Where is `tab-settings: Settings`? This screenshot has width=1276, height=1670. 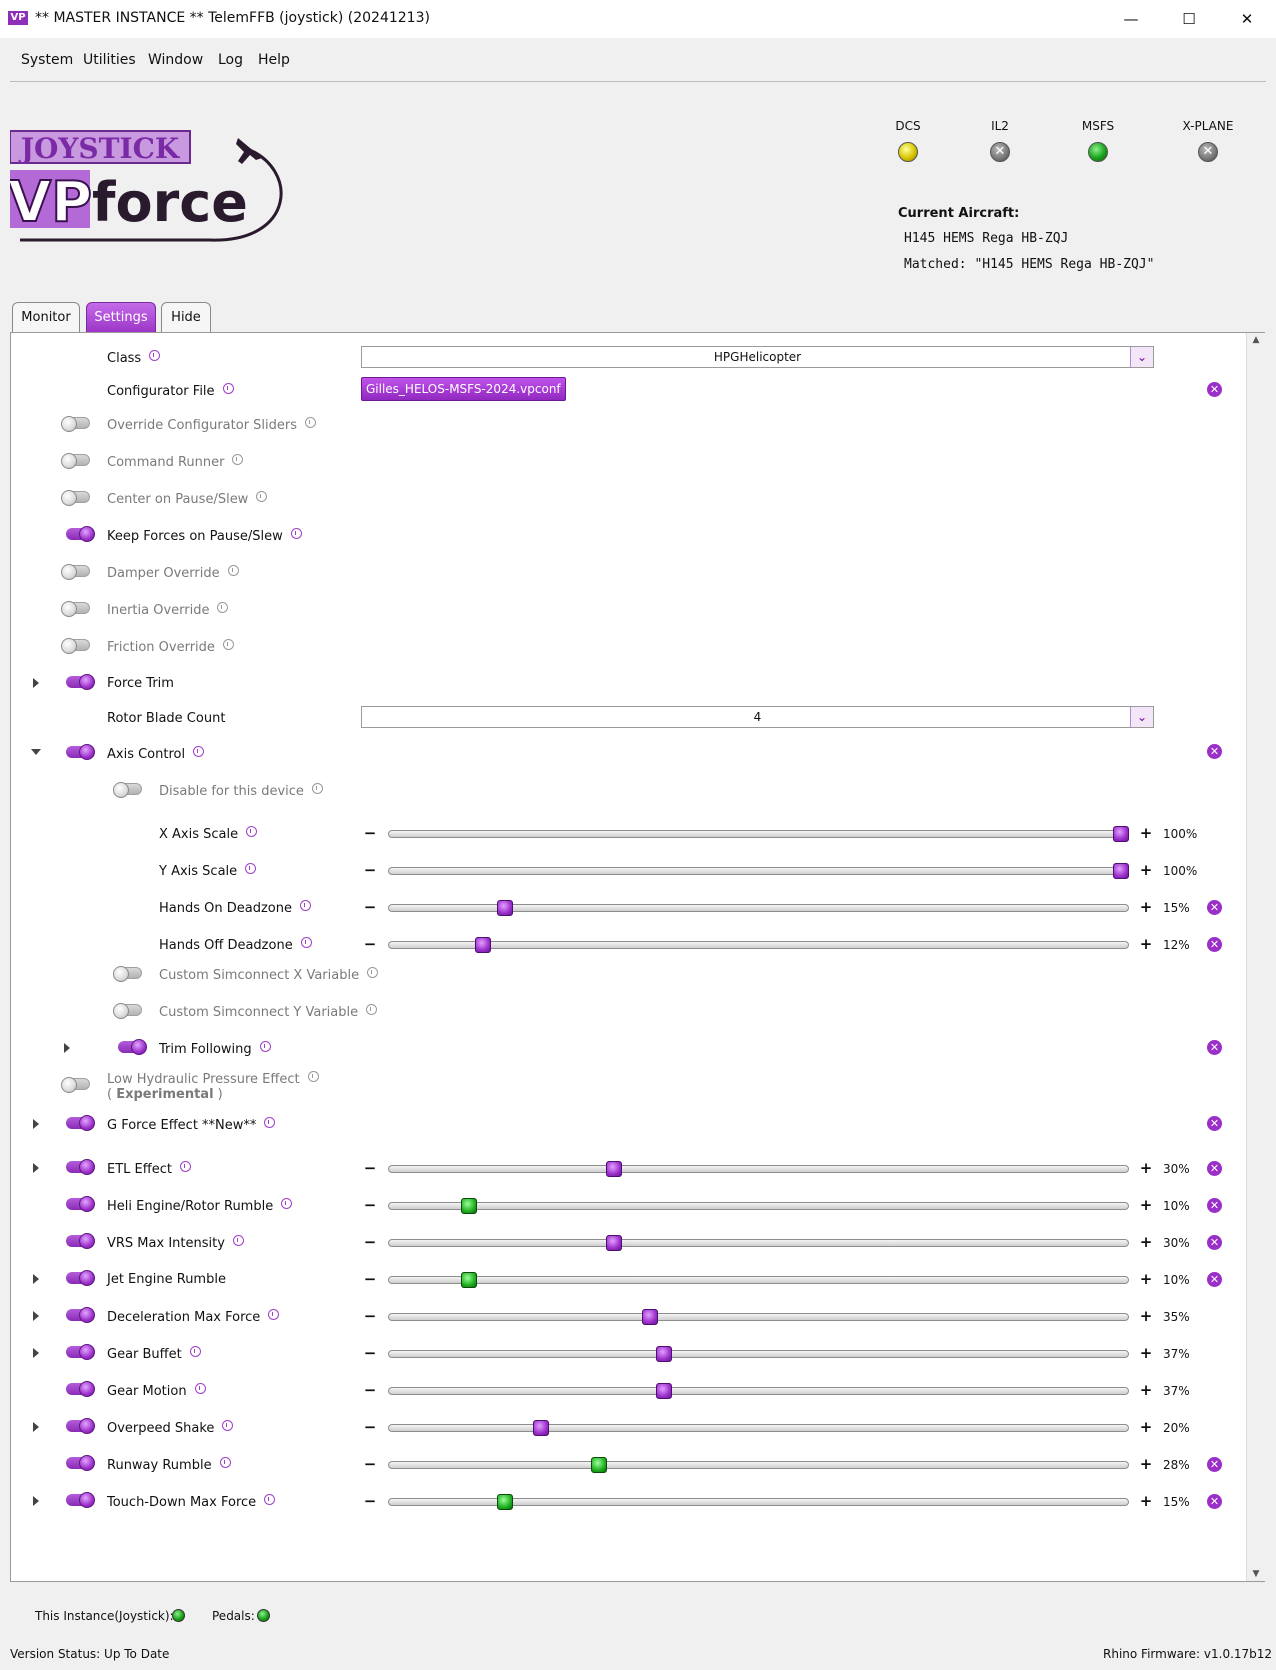
tab-settings: Settings is located at coordinates (121, 317).